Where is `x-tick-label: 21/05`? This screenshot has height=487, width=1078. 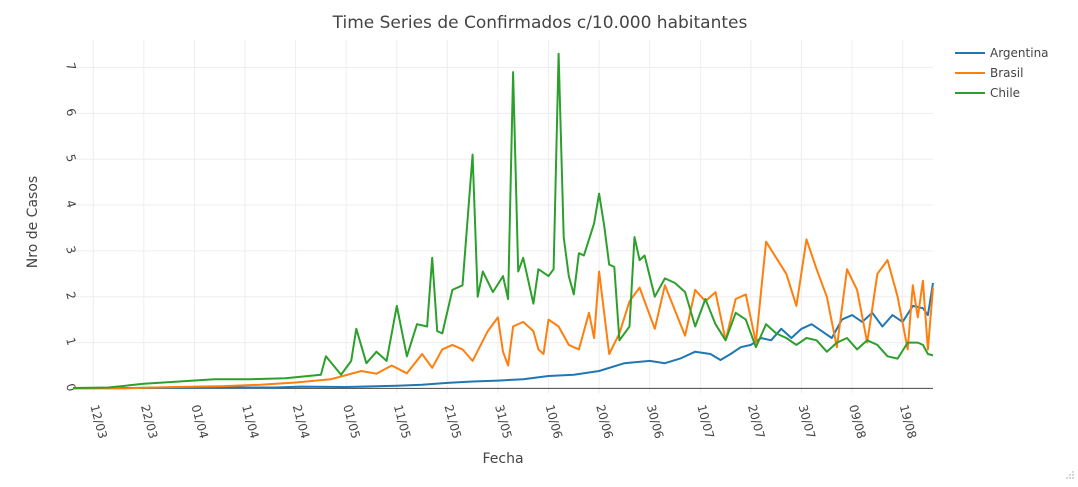
x-tick-label: 21/05 is located at coordinates (452, 421).